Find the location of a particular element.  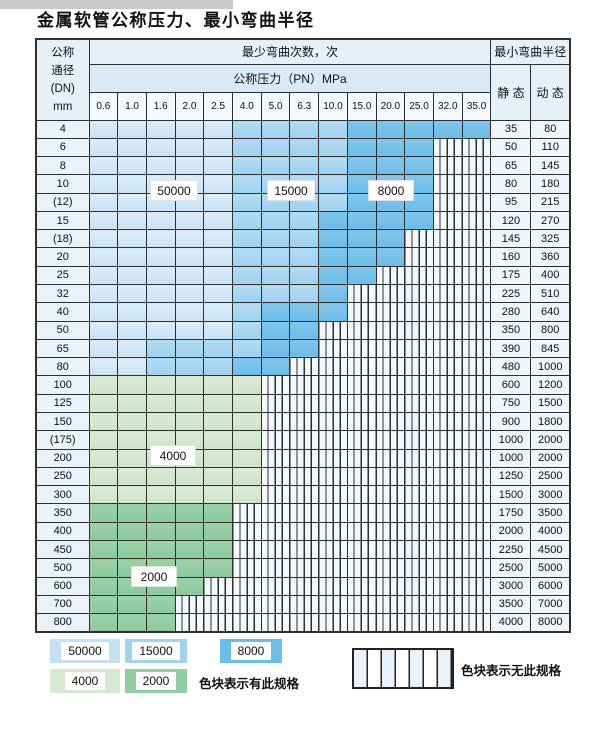

dynamic-radius-cell: 325 is located at coordinates (550, 239).